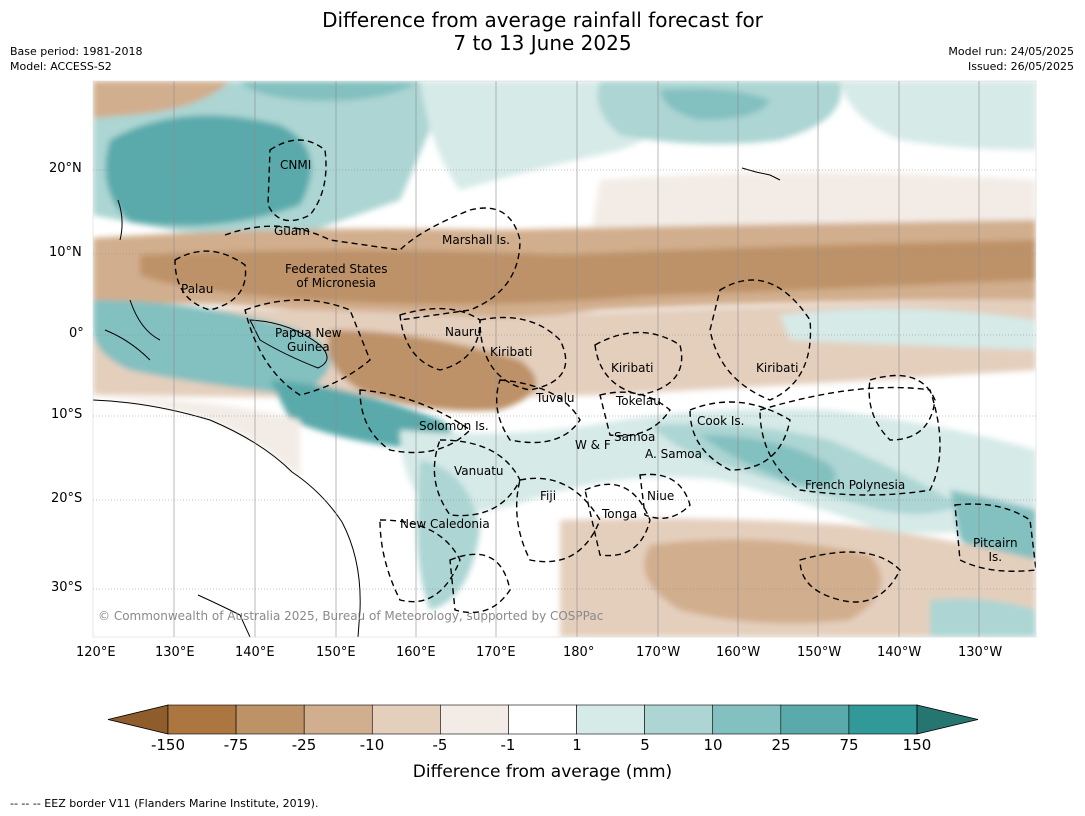  I want to click on region-label-fsm: Federated States of Micronesia, so click(336, 276).